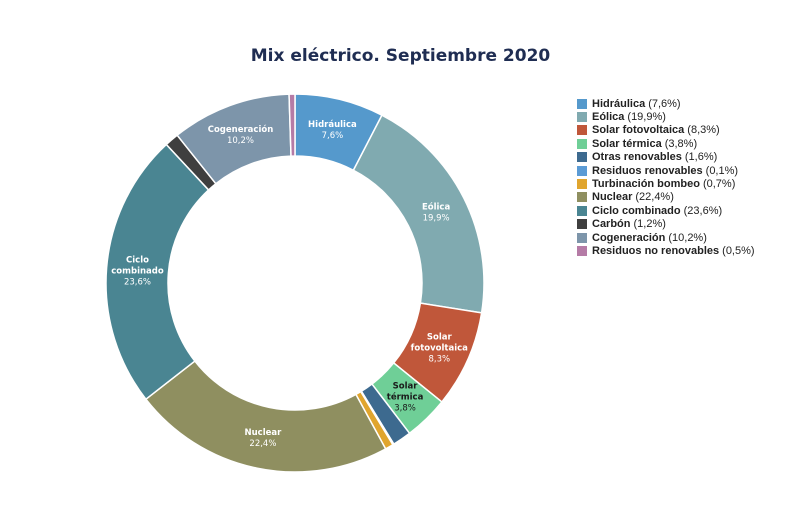 This screenshot has width=801, height=518. What do you see at coordinates (611, 224) in the screenshot?
I see `legend-label: Carbón` at bounding box center [611, 224].